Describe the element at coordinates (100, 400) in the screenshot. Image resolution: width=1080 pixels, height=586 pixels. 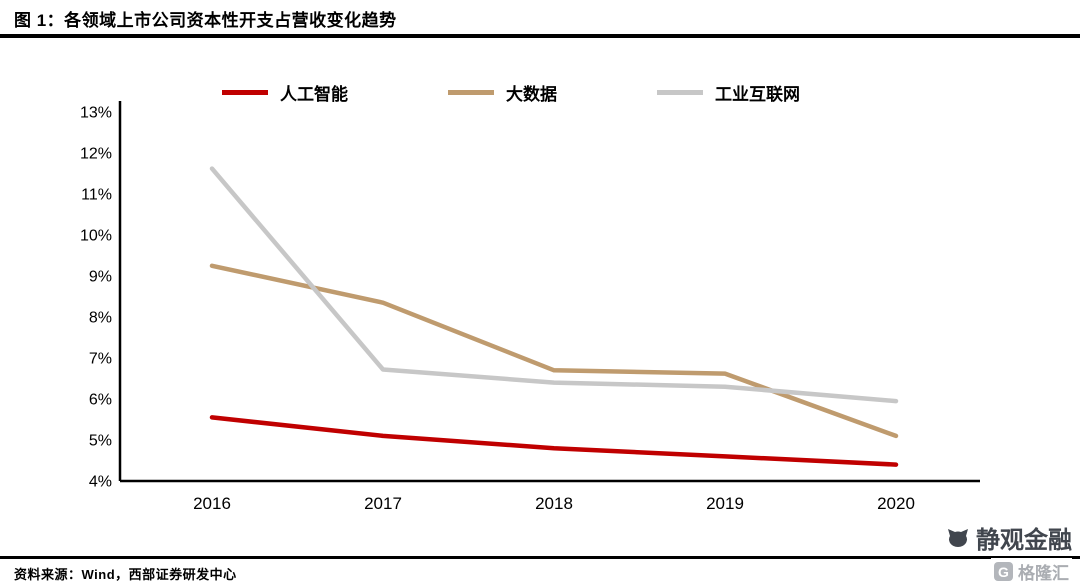
I see `y-tick-label: 6%` at that location.